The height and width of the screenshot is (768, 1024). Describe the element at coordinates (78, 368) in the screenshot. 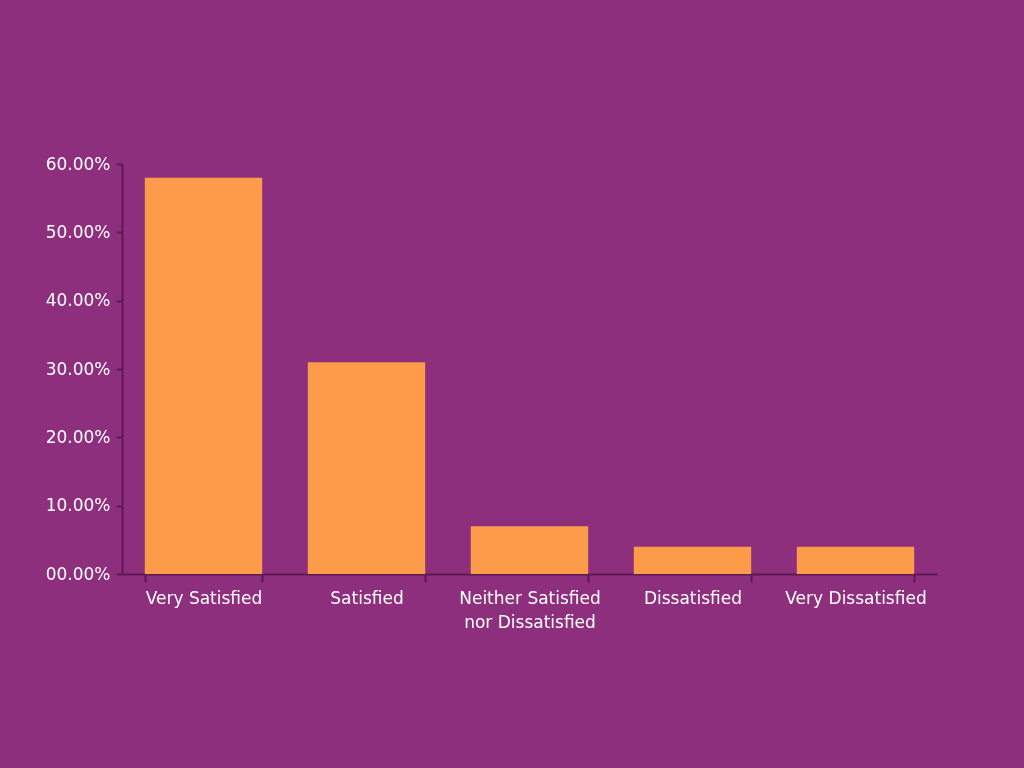

I see `y-tick-label: 30.00%` at that location.